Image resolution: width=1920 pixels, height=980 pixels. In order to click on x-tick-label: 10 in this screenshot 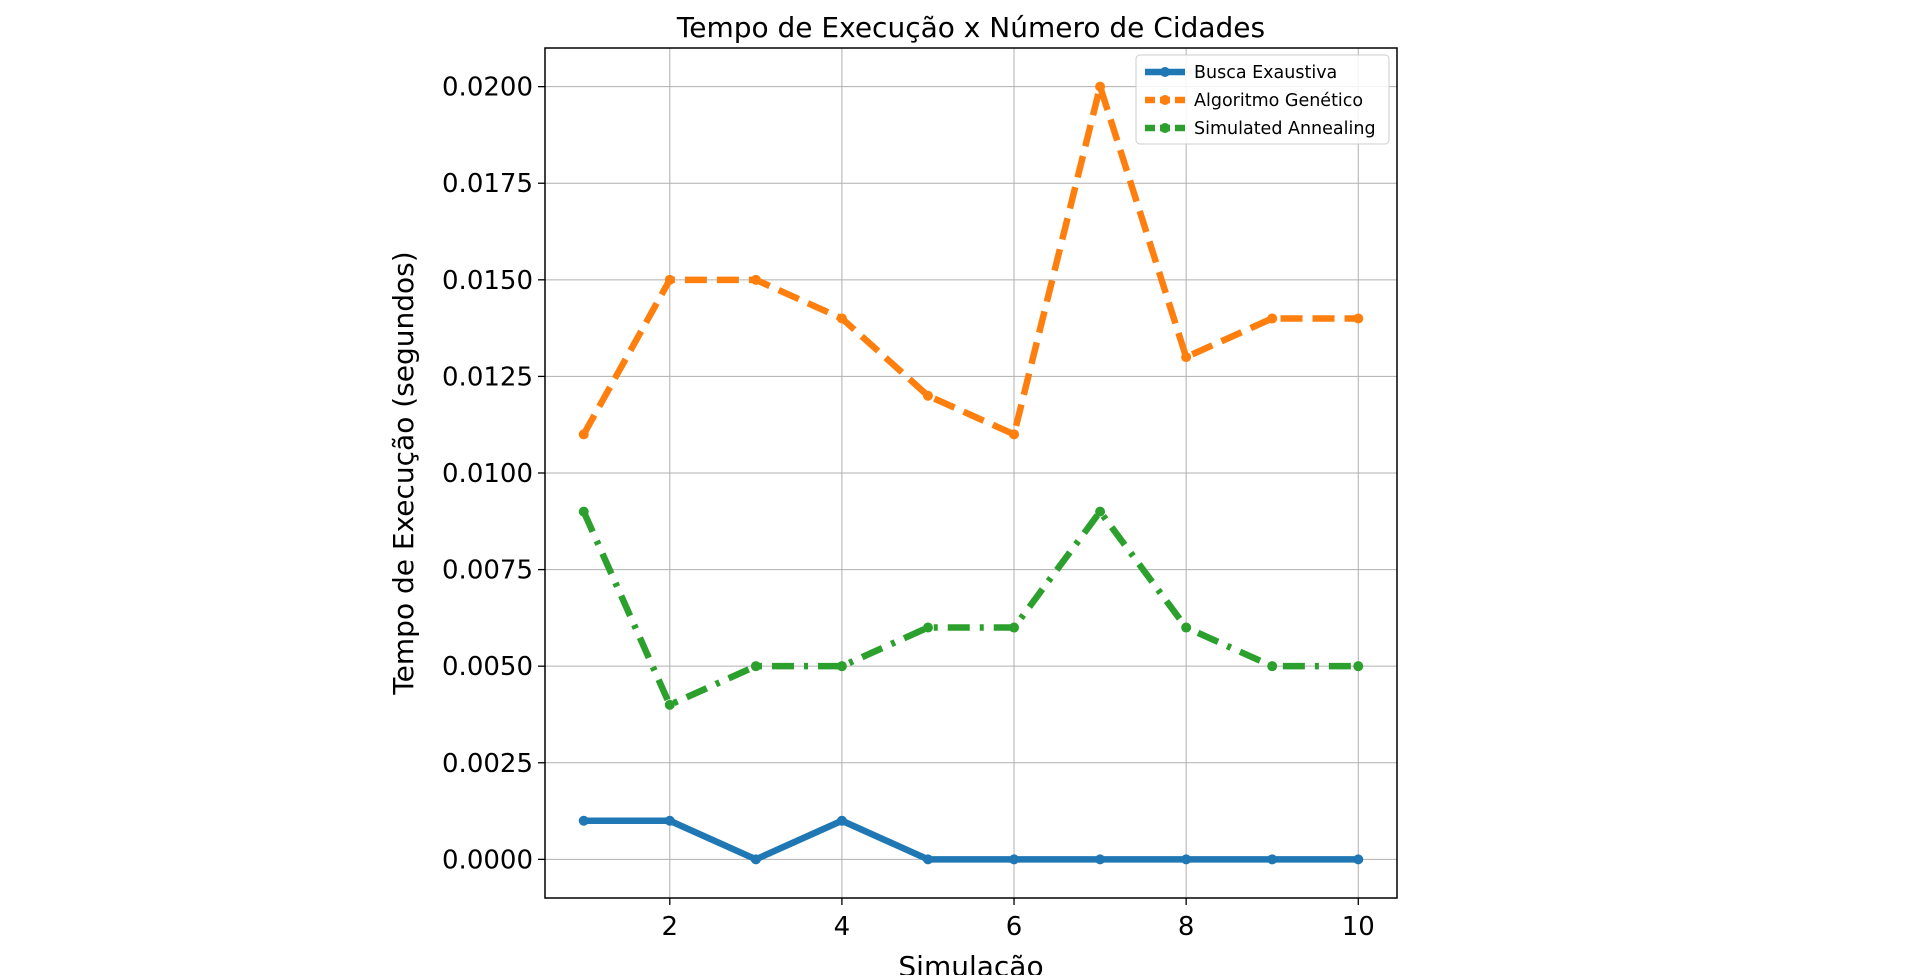, I will do `click(1358, 927)`.